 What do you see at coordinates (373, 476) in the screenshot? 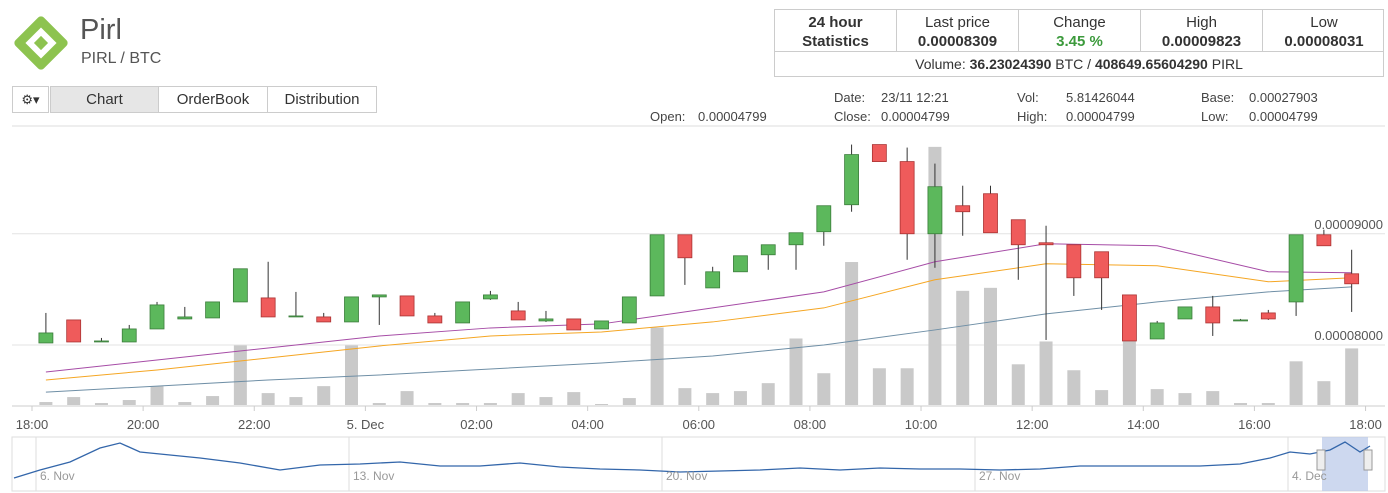
I see `navigator-label: 13. Nov` at bounding box center [373, 476].